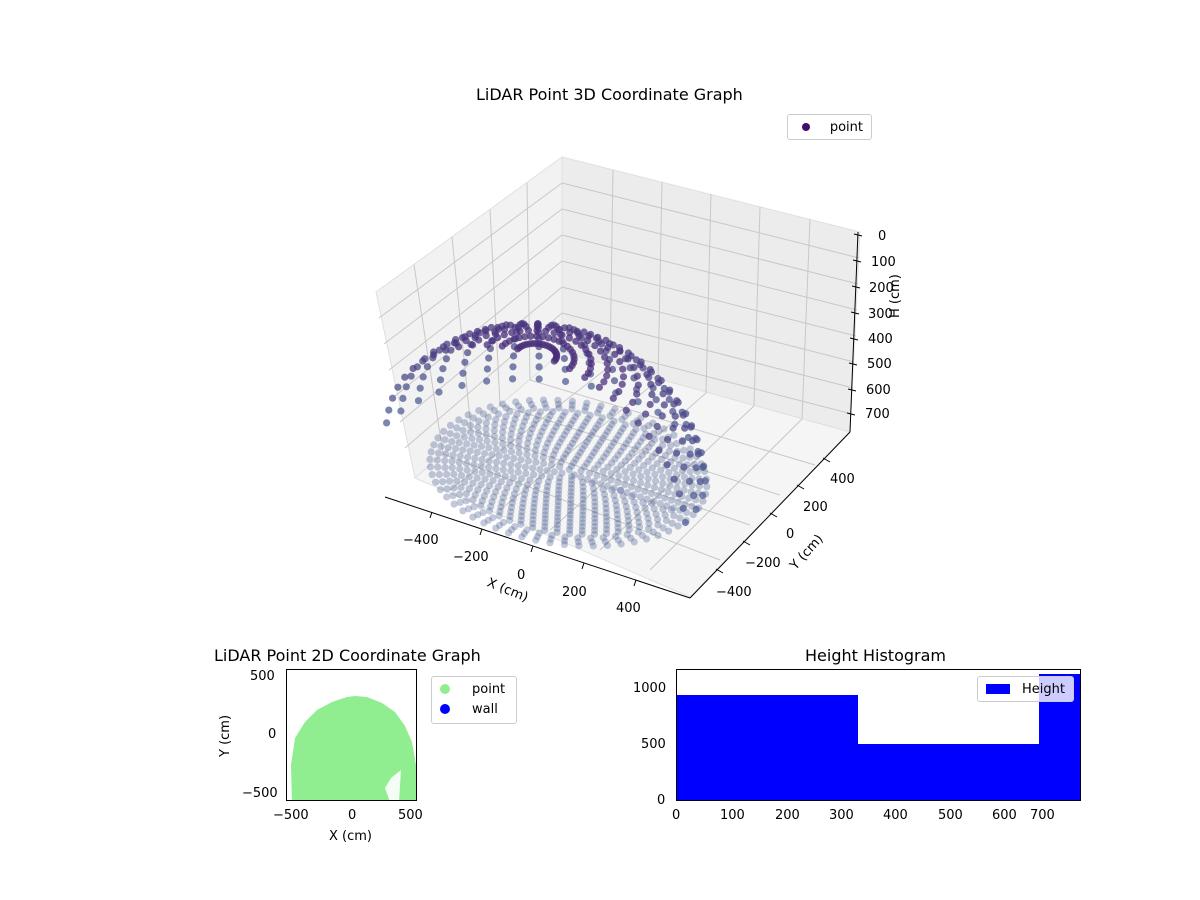  What do you see at coordinates (882, 236) in the screenshot?
I see `z-tick-label: 0` at bounding box center [882, 236].